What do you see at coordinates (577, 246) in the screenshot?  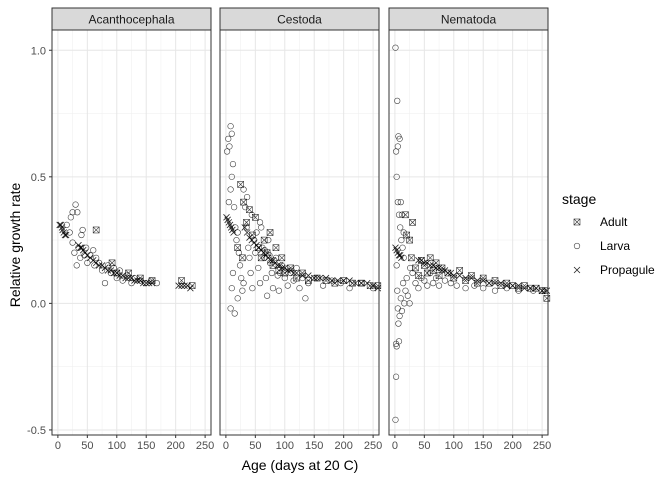 I see `legend-key` at bounding box center [577, 246].